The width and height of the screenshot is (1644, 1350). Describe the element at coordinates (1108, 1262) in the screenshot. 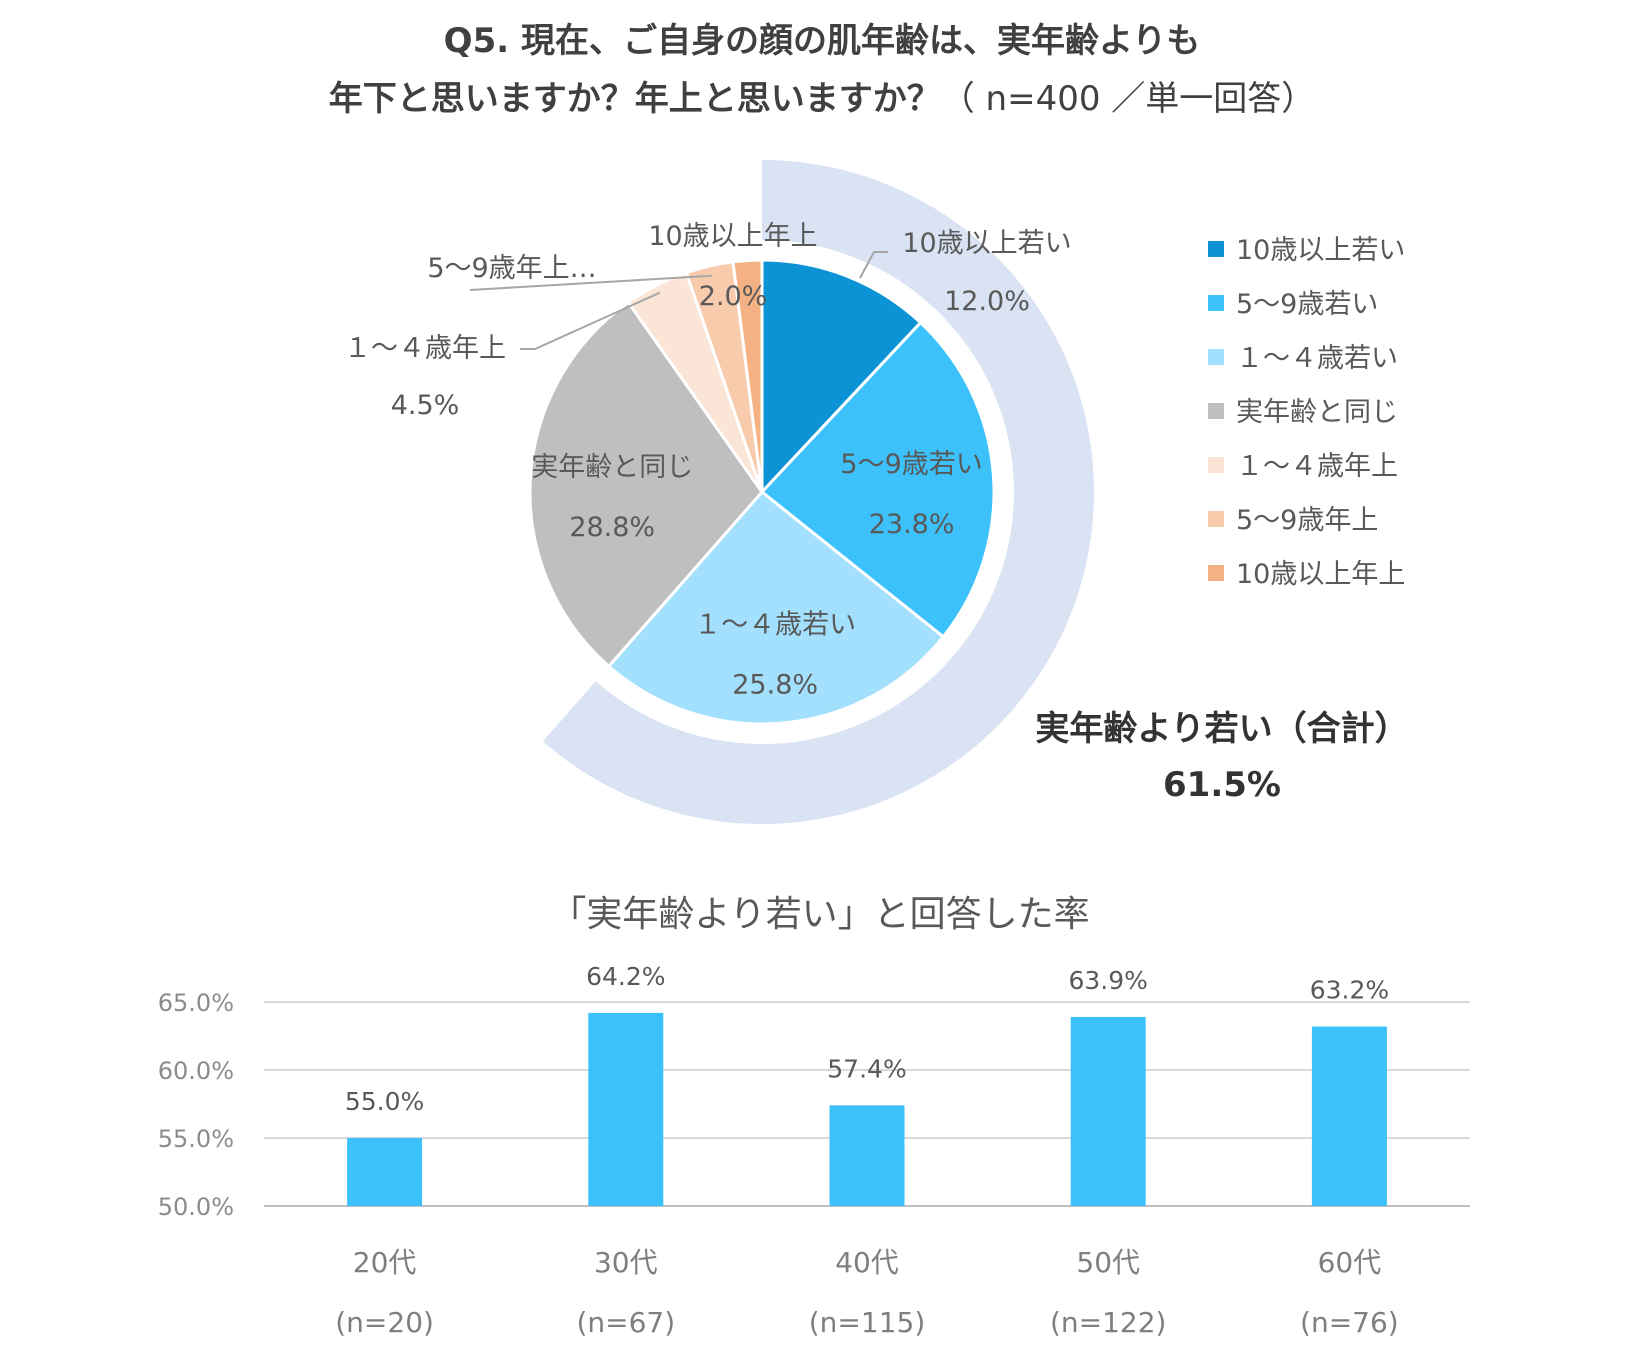

I see `x-tick-label-4: 50代` at that location.